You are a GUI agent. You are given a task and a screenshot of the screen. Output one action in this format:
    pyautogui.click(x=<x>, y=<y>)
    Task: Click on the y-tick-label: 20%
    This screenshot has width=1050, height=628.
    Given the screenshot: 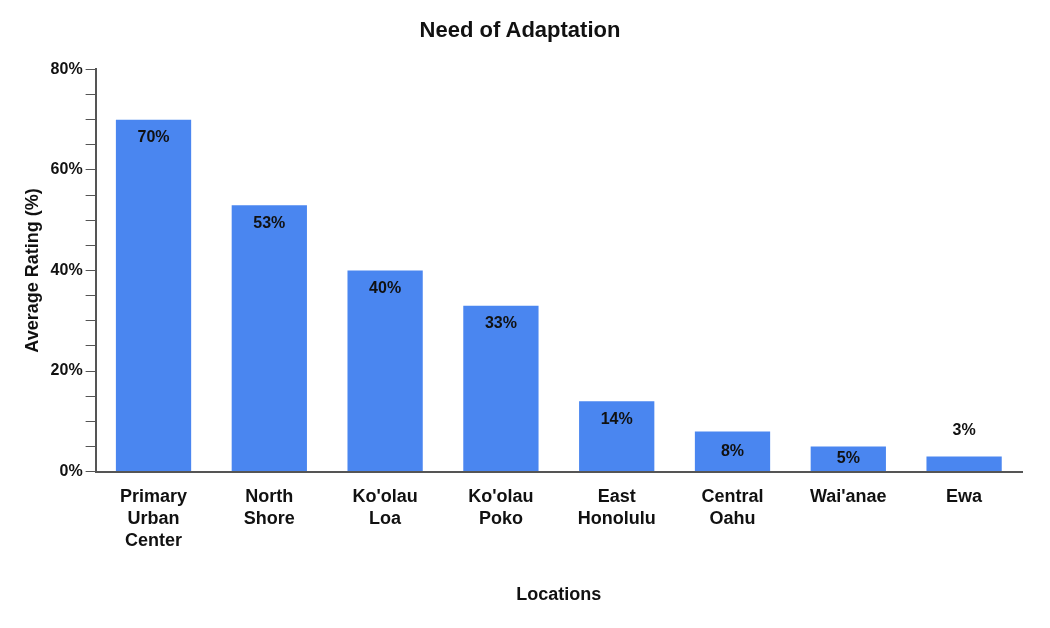 What is the action you would take?
    pyautogui.click(x=66, y=370)
    